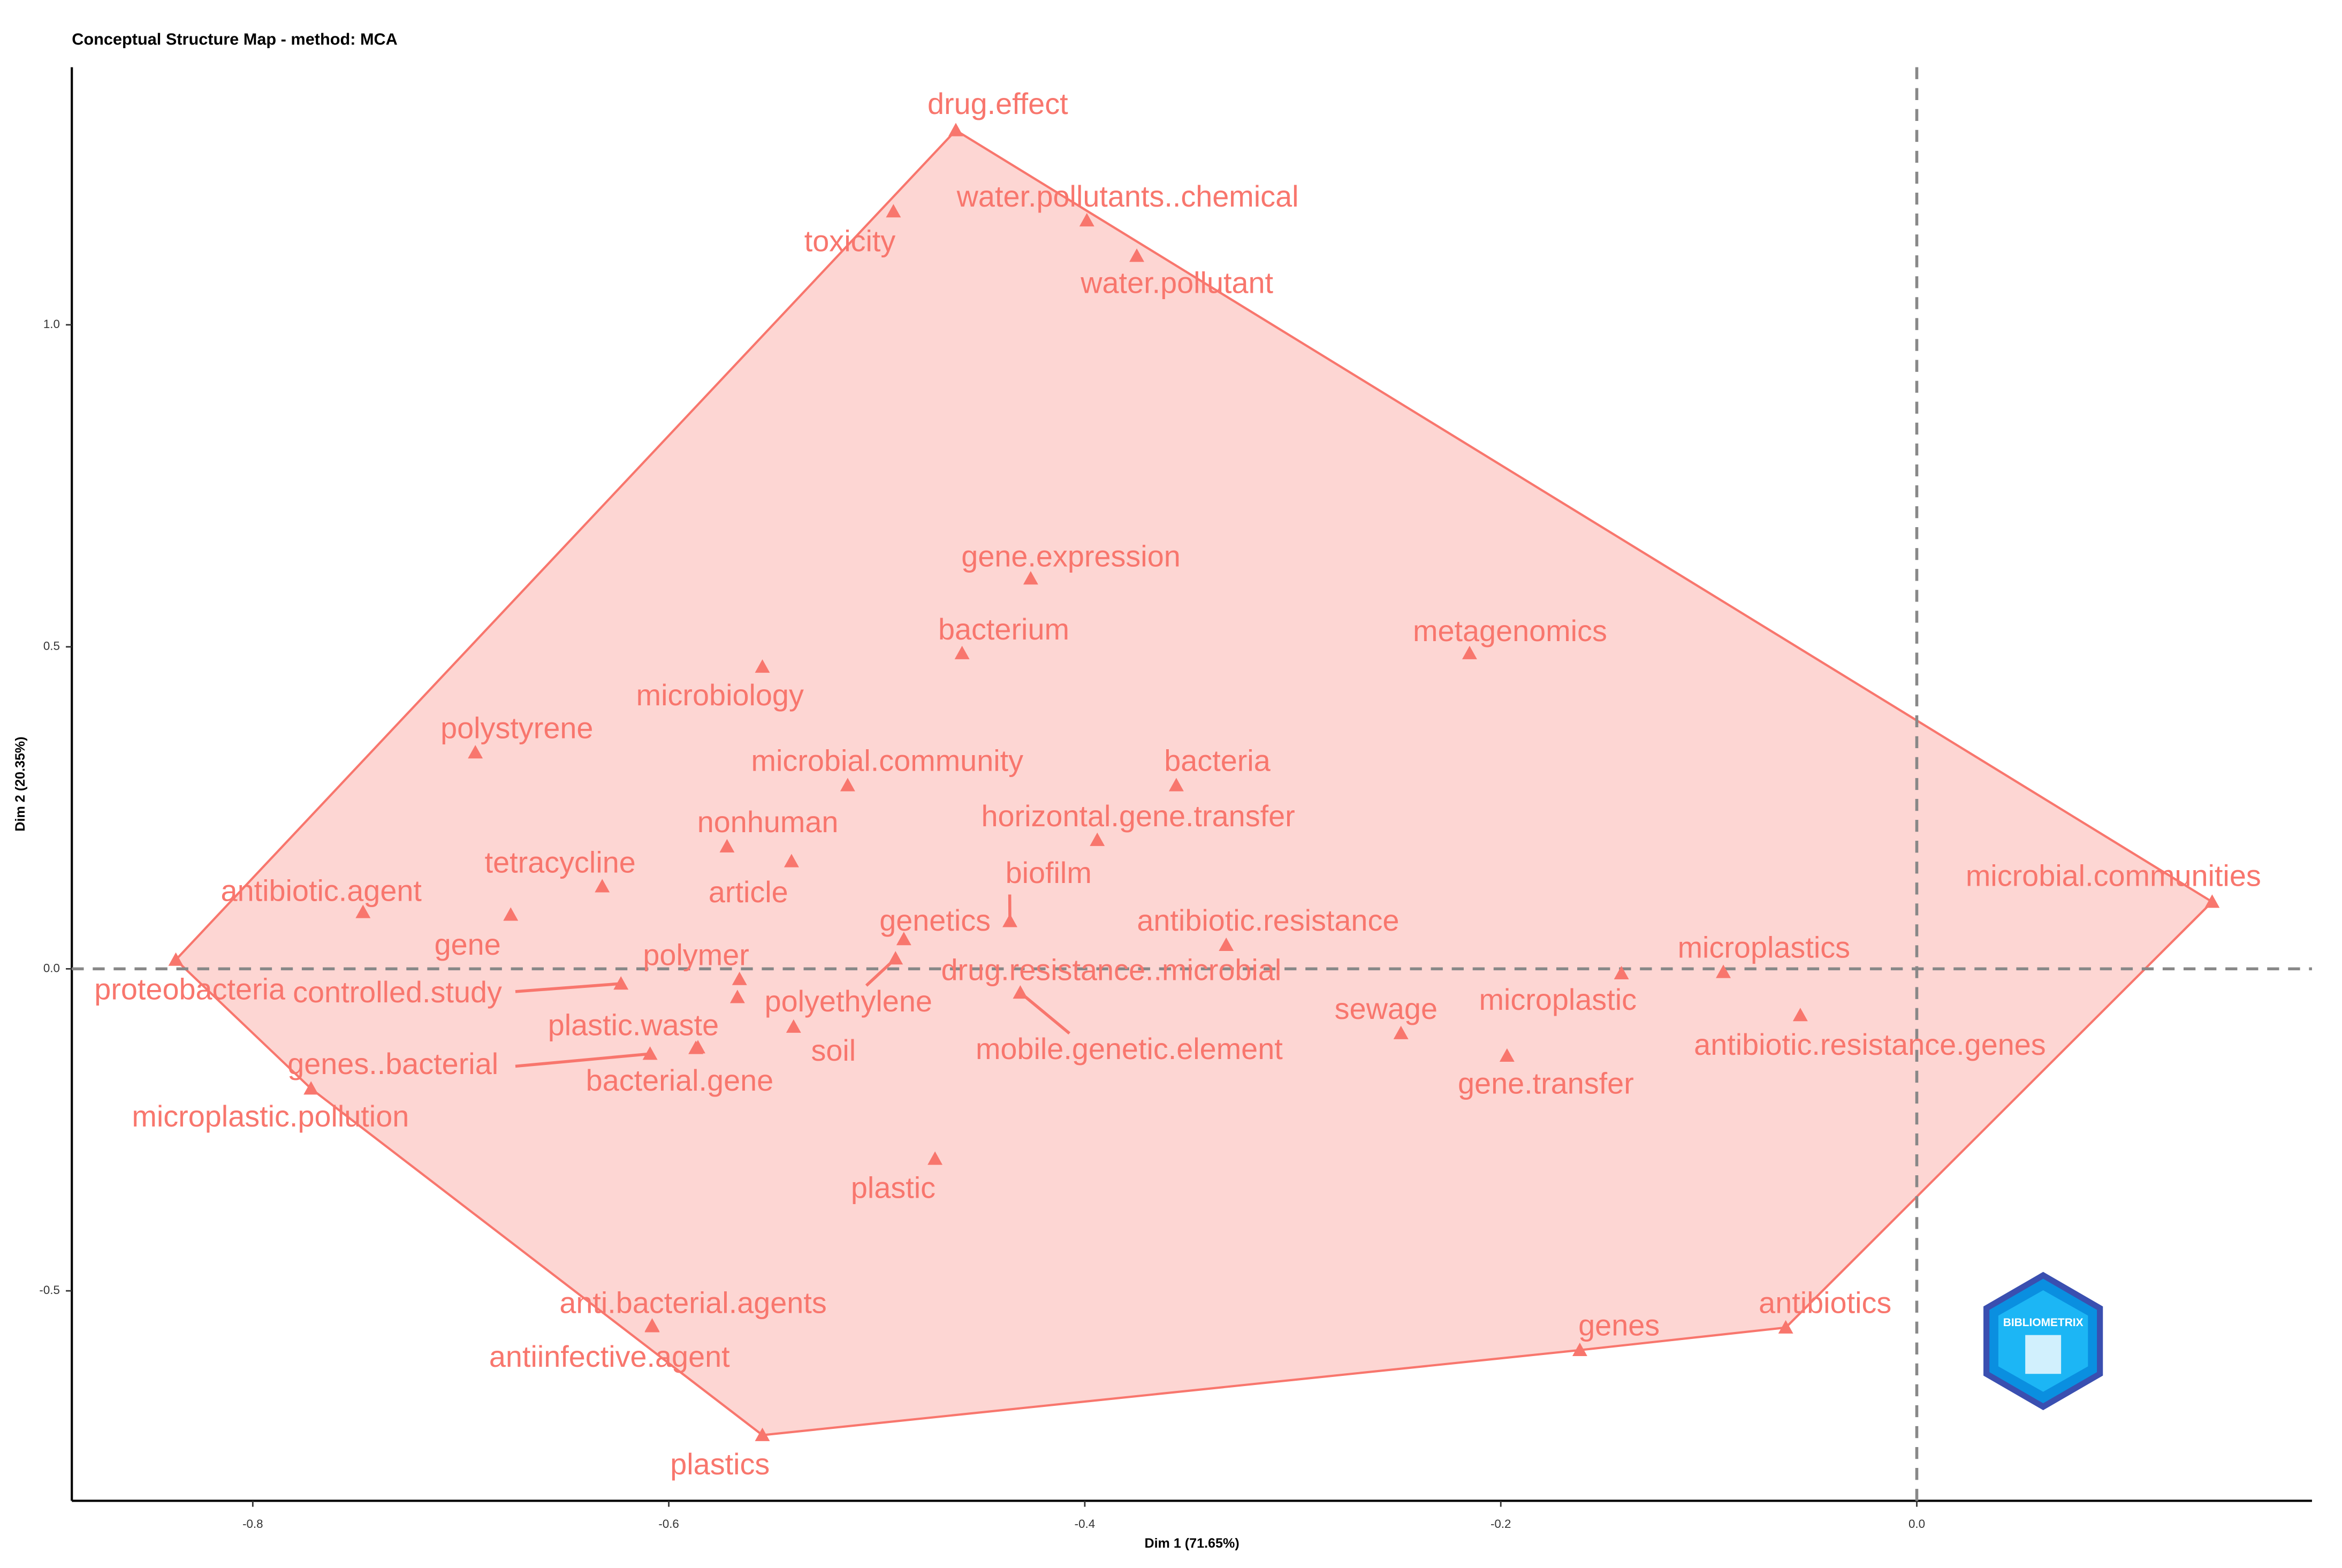 Image resolution: width=2342 pixels, height=1568 pixels. Describe the element at coordinates (253, 1524) in the screenshot. I see `x-tick-label: -0.8` at that location.